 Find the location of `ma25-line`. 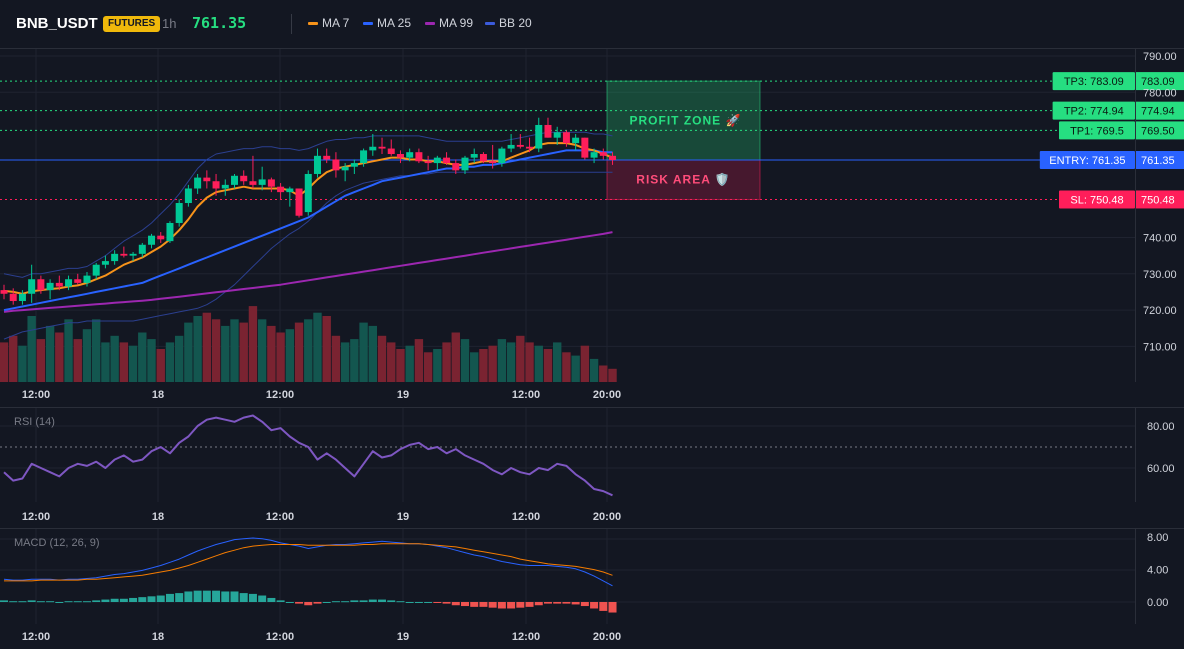

ma25-line is located at coordinates (308, 230).